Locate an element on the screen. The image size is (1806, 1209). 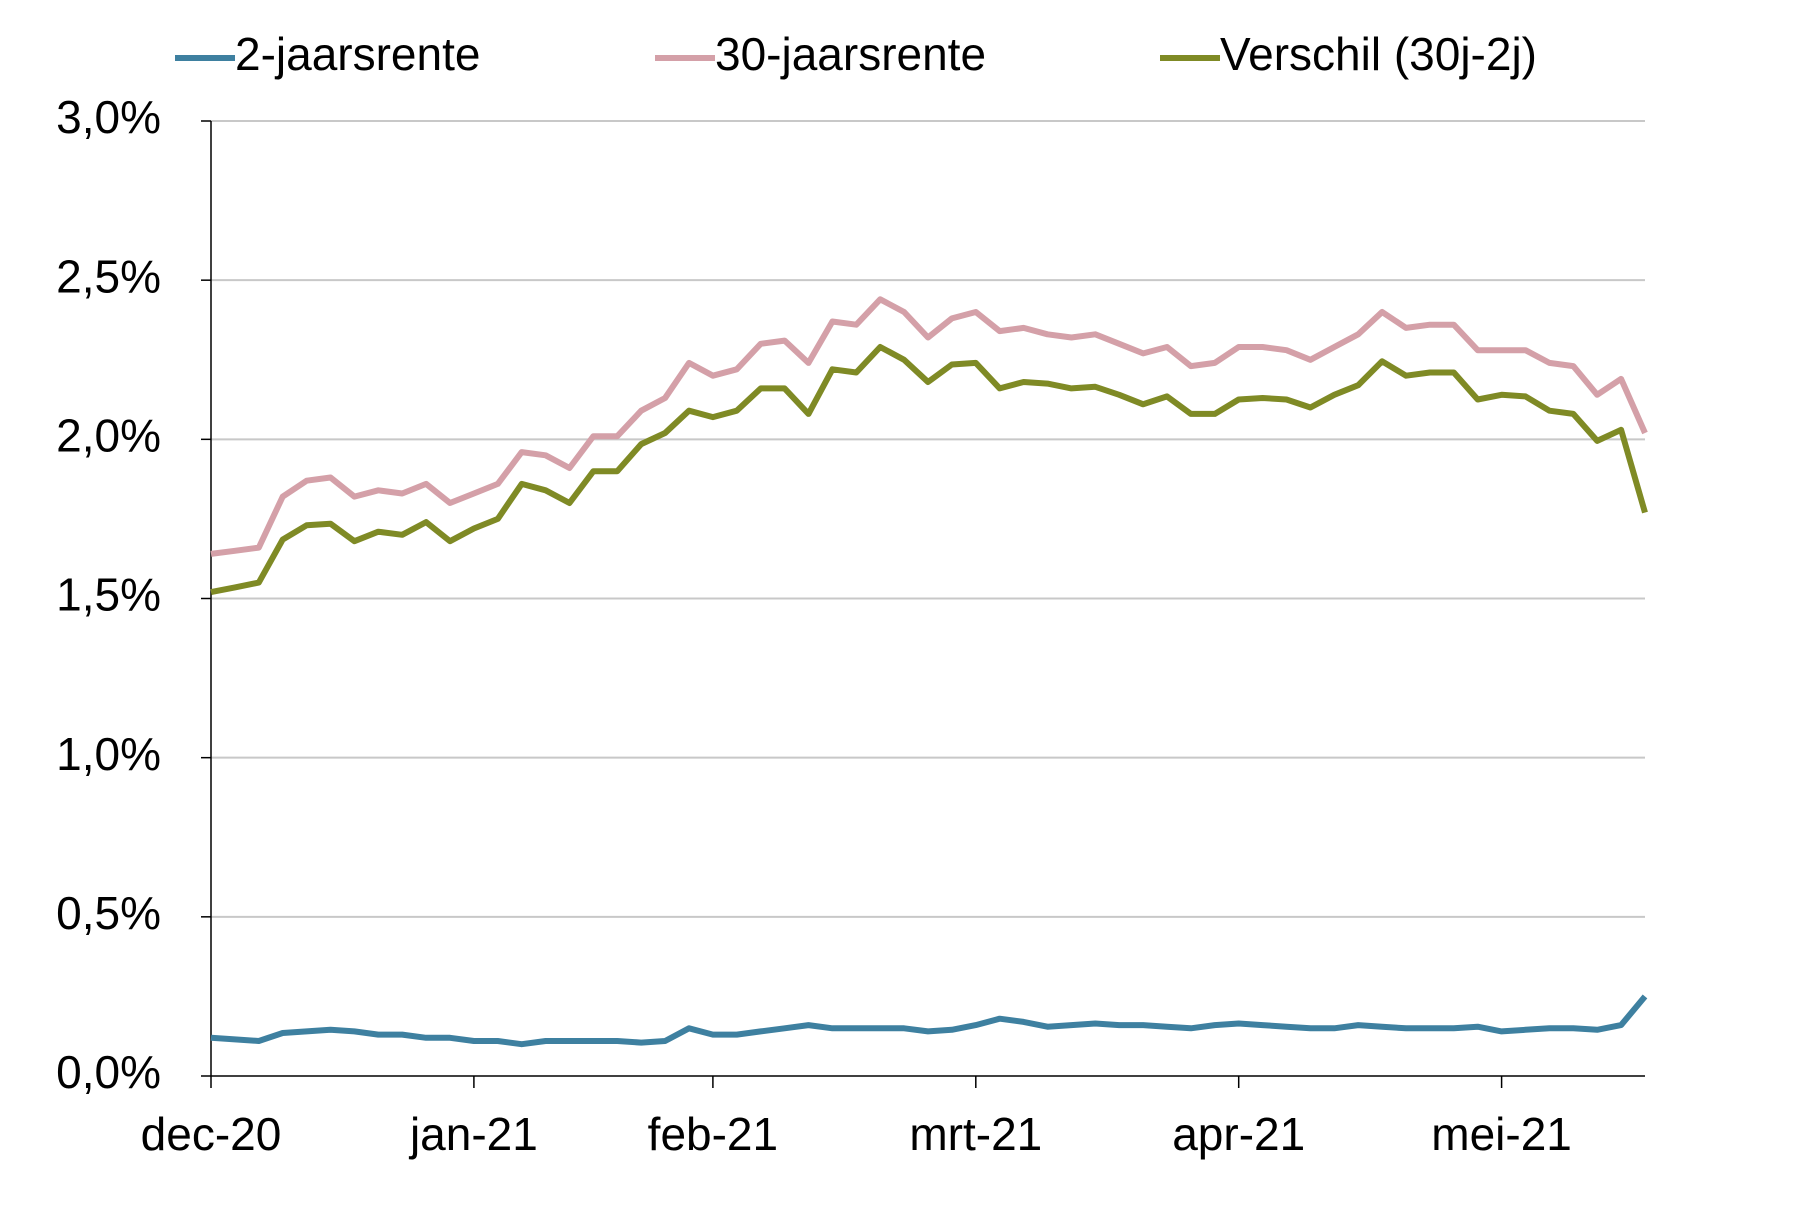
series-line is located at coordinates (929, 1021).